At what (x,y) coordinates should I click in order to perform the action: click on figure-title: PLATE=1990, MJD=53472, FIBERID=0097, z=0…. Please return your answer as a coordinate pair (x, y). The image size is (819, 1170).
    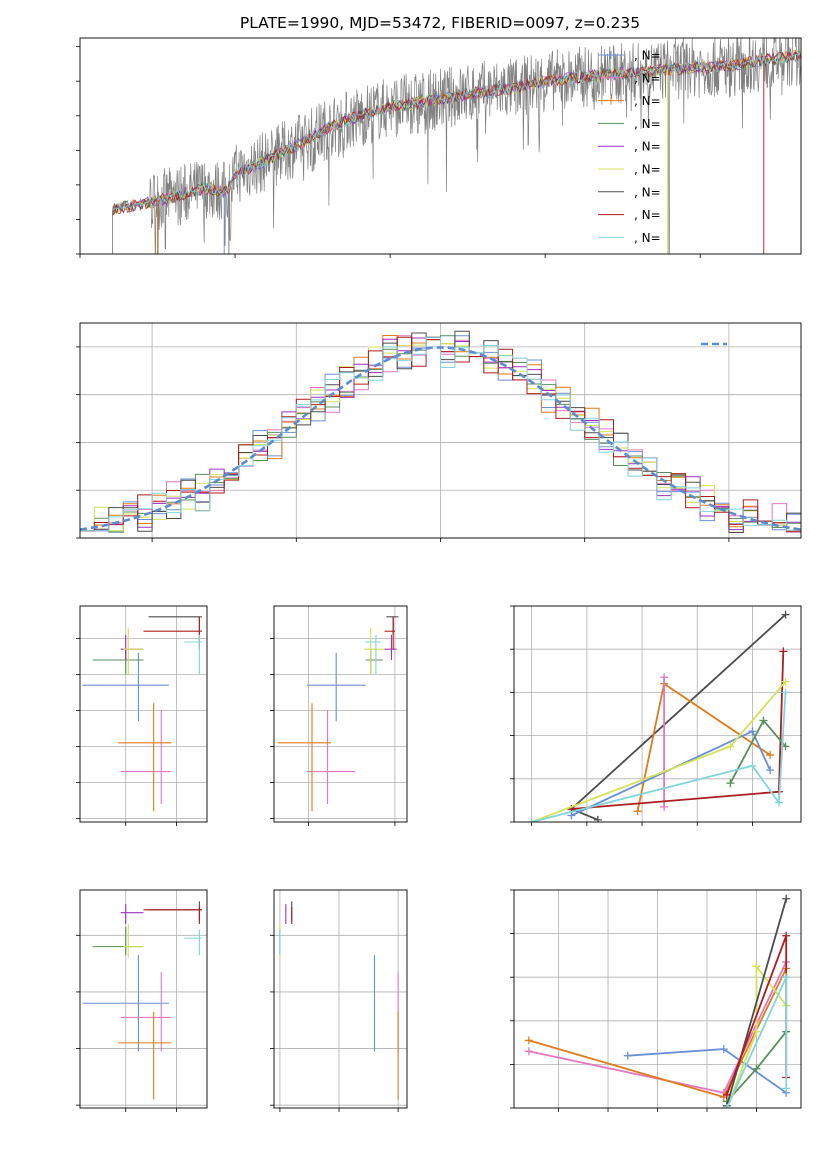
    Looking at the image, I should click on (440, 23).